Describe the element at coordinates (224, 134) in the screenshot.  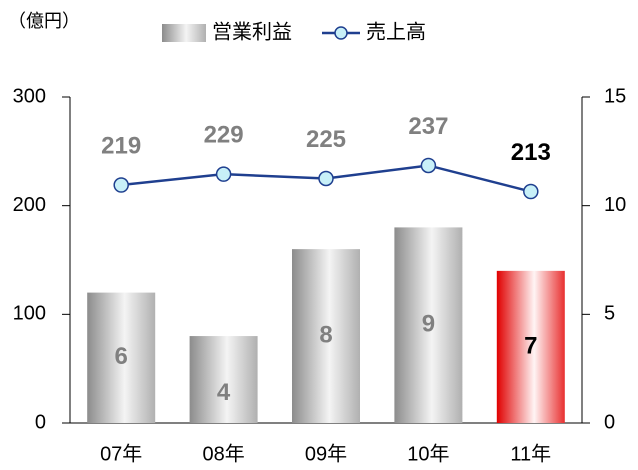
I see `line-value-label: 229` at that location.